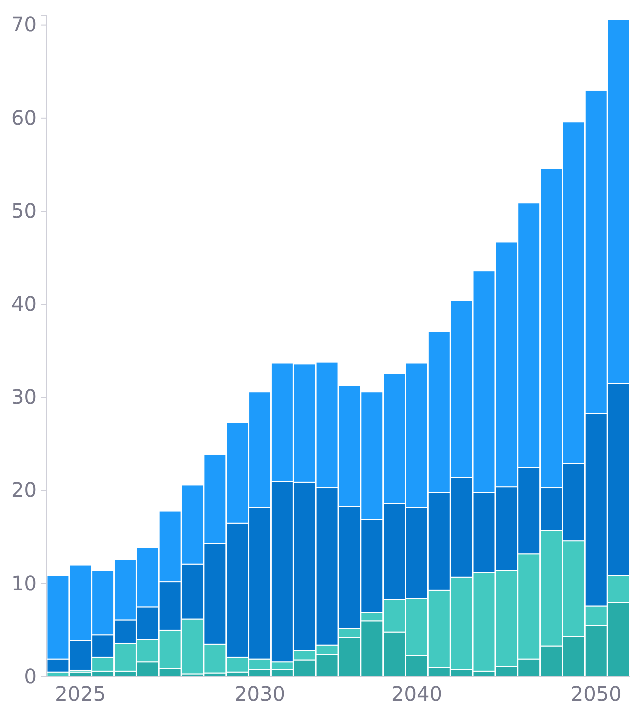  What do you see at coordinates (417, 694) in the screenshot?
I see `x-tick-label: 2040` at bounding box center [417, 694].